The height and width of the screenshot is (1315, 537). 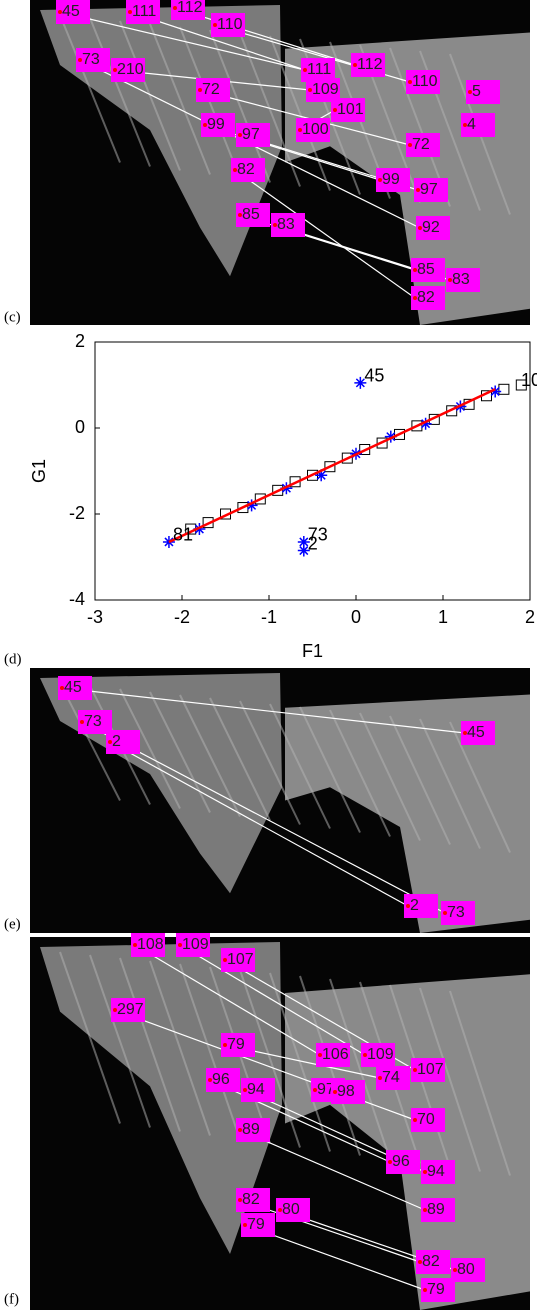 What do you see at coordinates (80, 341) in the screenshot?
I see `y-tick-label: 2` at bounding box center [80, 341].